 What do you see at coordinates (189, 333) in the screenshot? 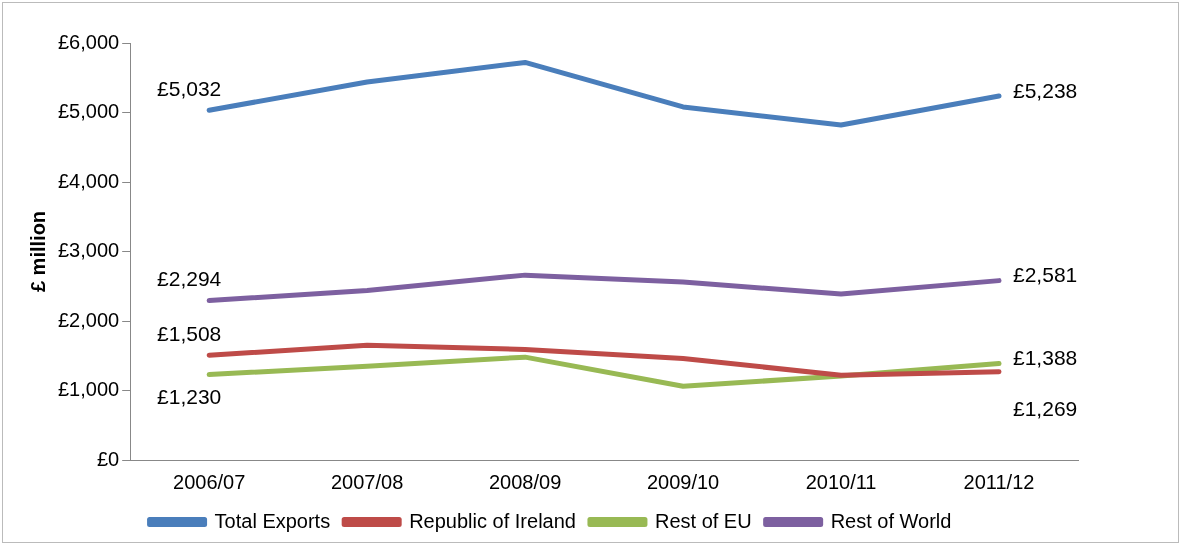
I see `data-label: £1,508` at bounding box center [189, 333].